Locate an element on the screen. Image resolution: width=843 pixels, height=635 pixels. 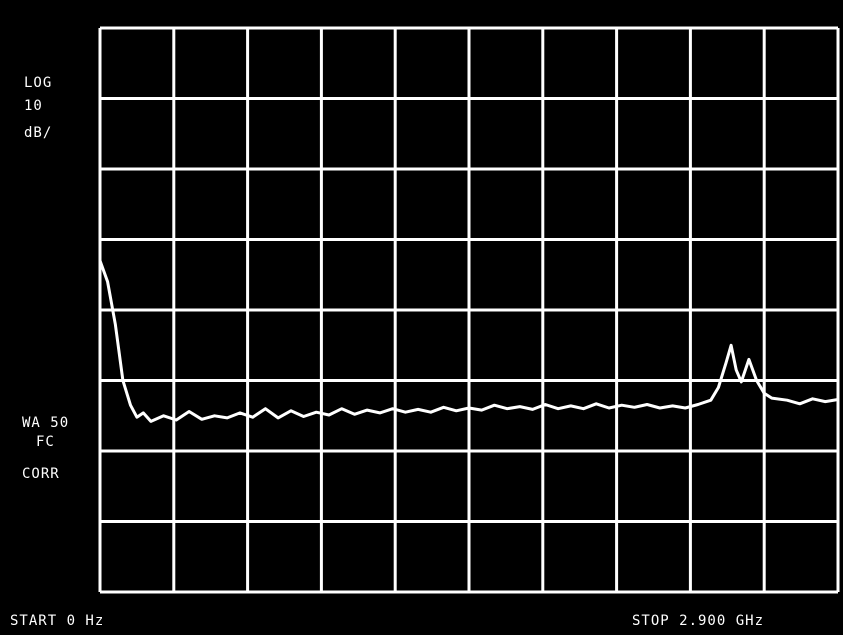
fc-label: FC is located at coordinates (45, 442).